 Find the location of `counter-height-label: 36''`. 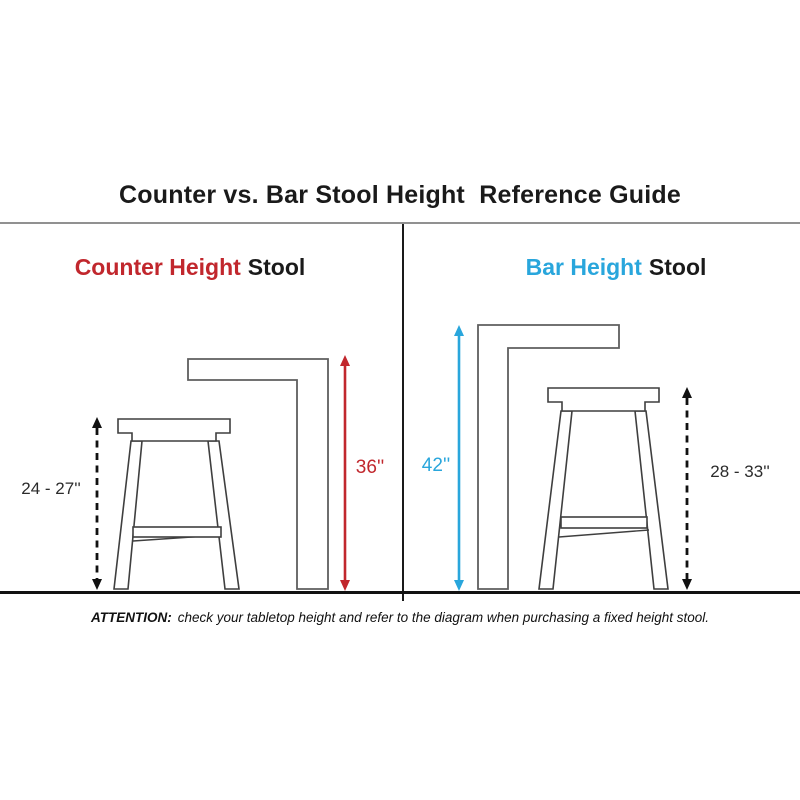

counter-height-label: 36'' is located at coordinates (370, 467).